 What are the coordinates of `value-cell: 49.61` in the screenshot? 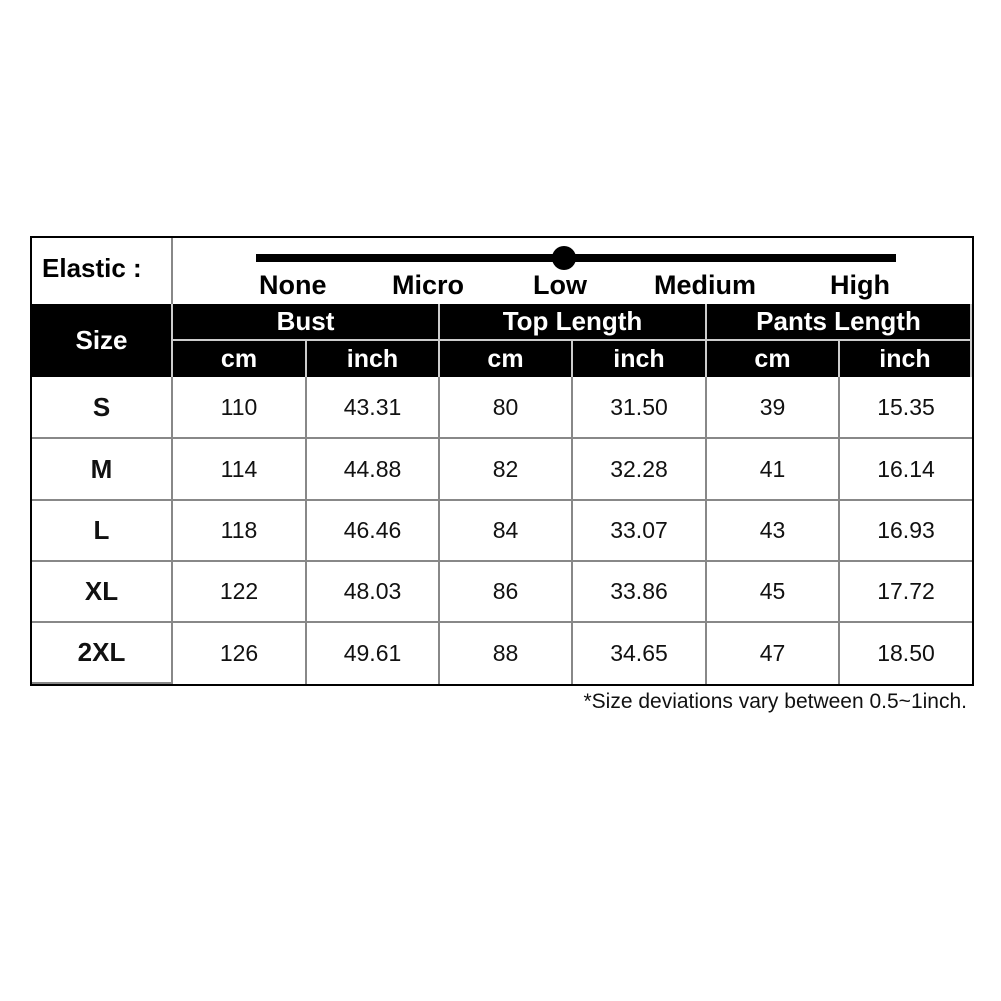 It's located at (373, 653).